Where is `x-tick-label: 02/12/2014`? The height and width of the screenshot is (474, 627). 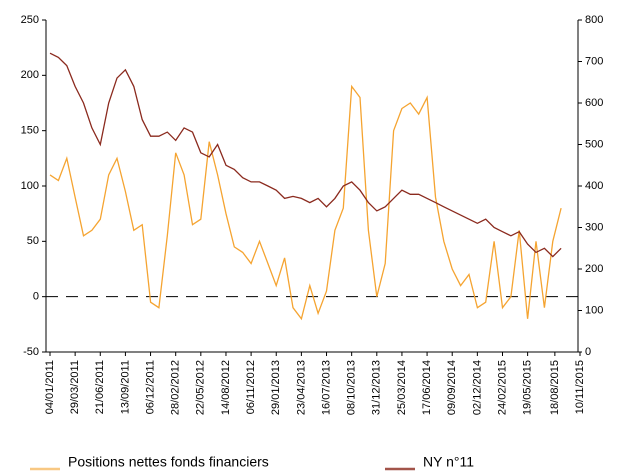
x-tick-label: 02/12/2014 is located at coordinates (477, 387).